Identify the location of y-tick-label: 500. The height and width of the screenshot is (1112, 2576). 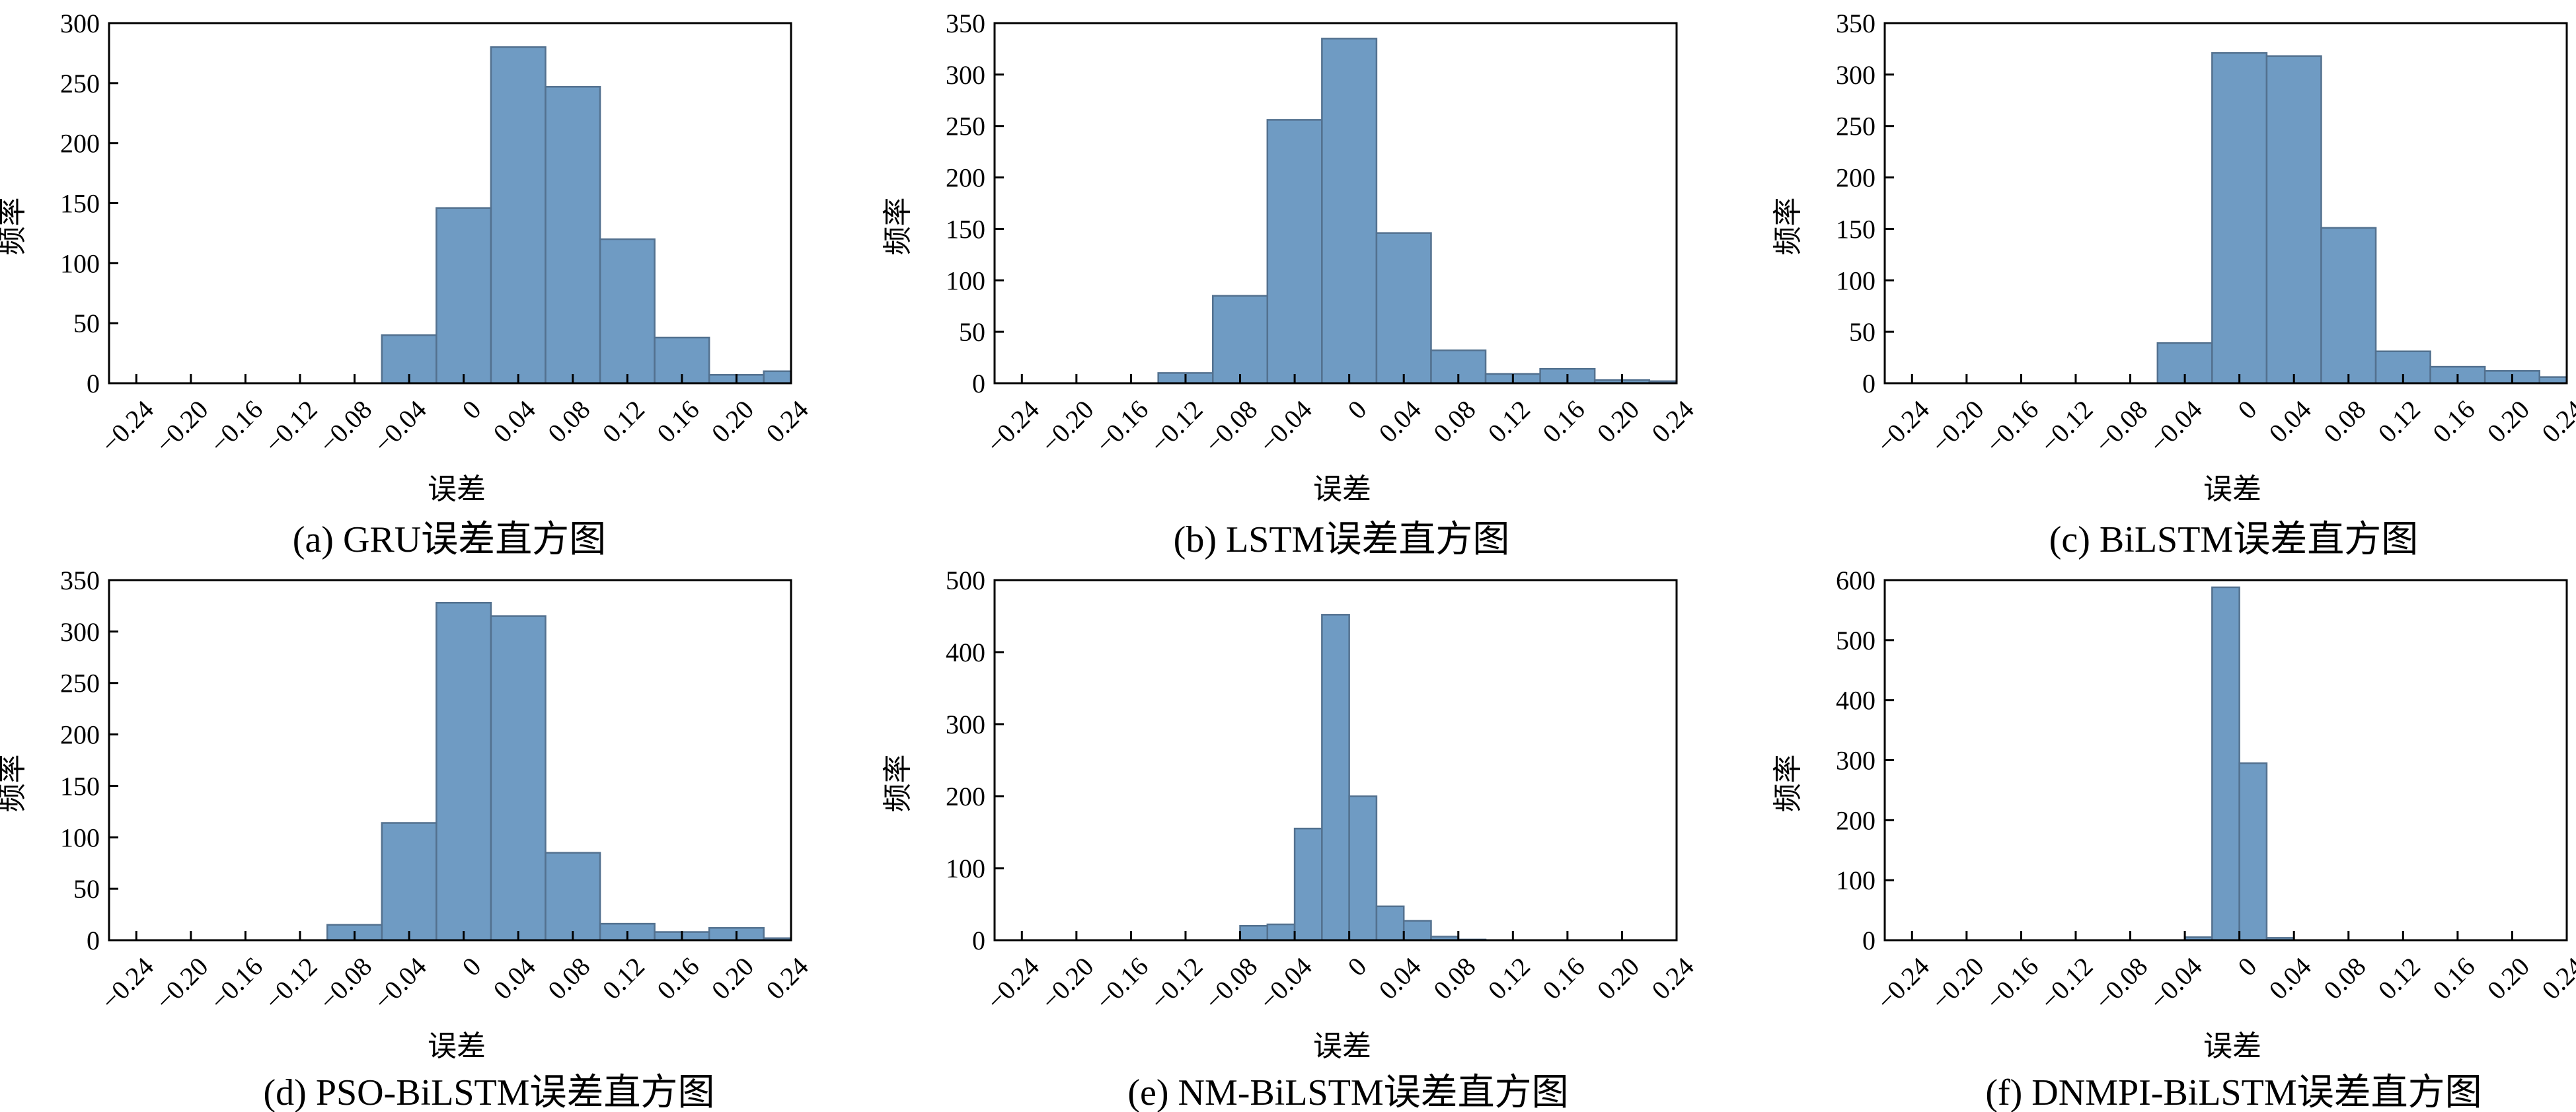
(1856, 640).